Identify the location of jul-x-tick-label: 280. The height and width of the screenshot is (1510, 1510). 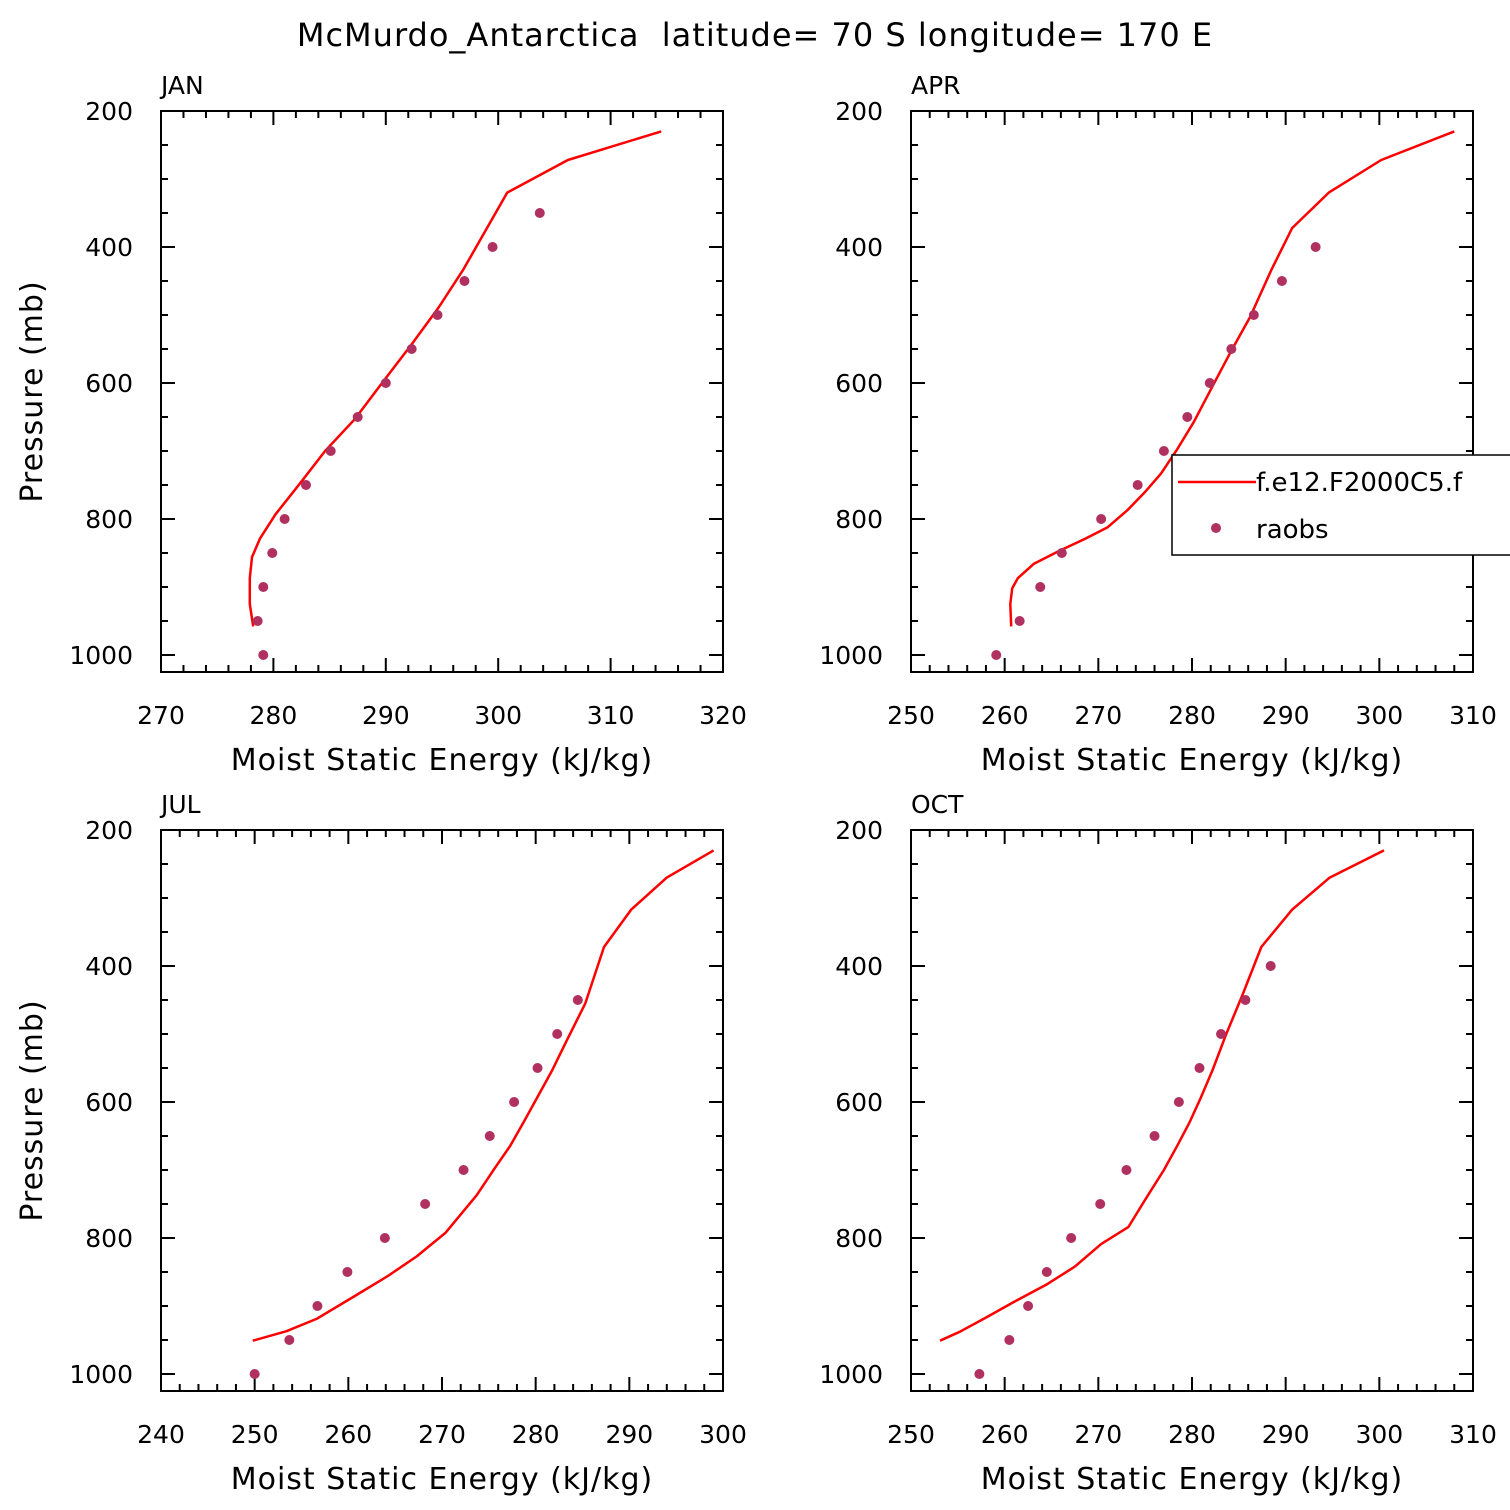
(536, 1434).